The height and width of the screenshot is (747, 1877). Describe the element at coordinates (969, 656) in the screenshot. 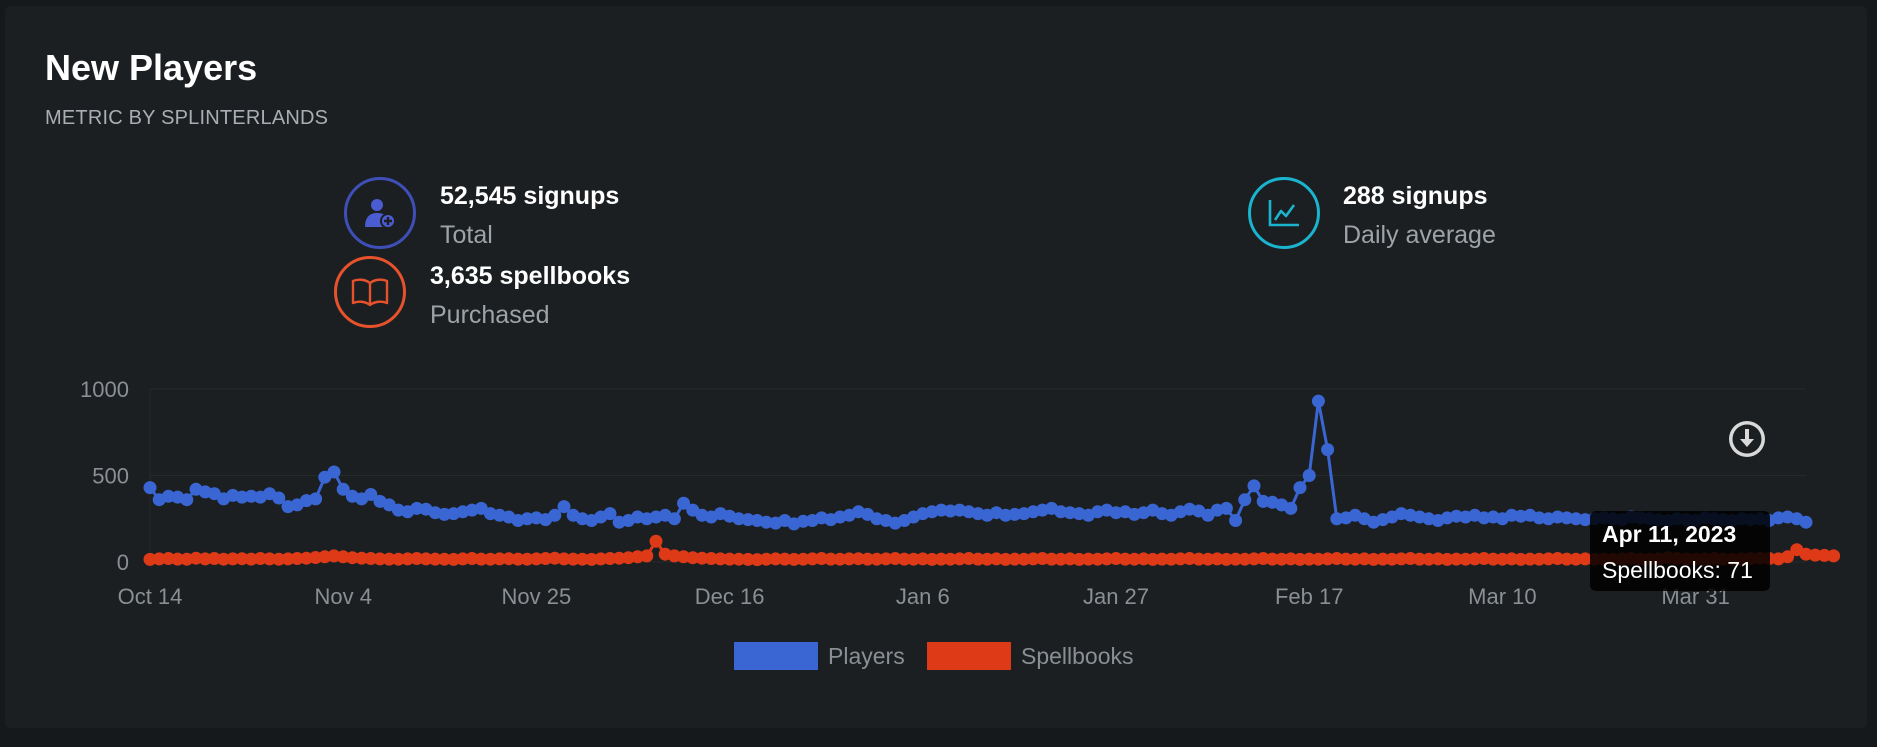

I see `legend-swatch-spellbooks` at that location.